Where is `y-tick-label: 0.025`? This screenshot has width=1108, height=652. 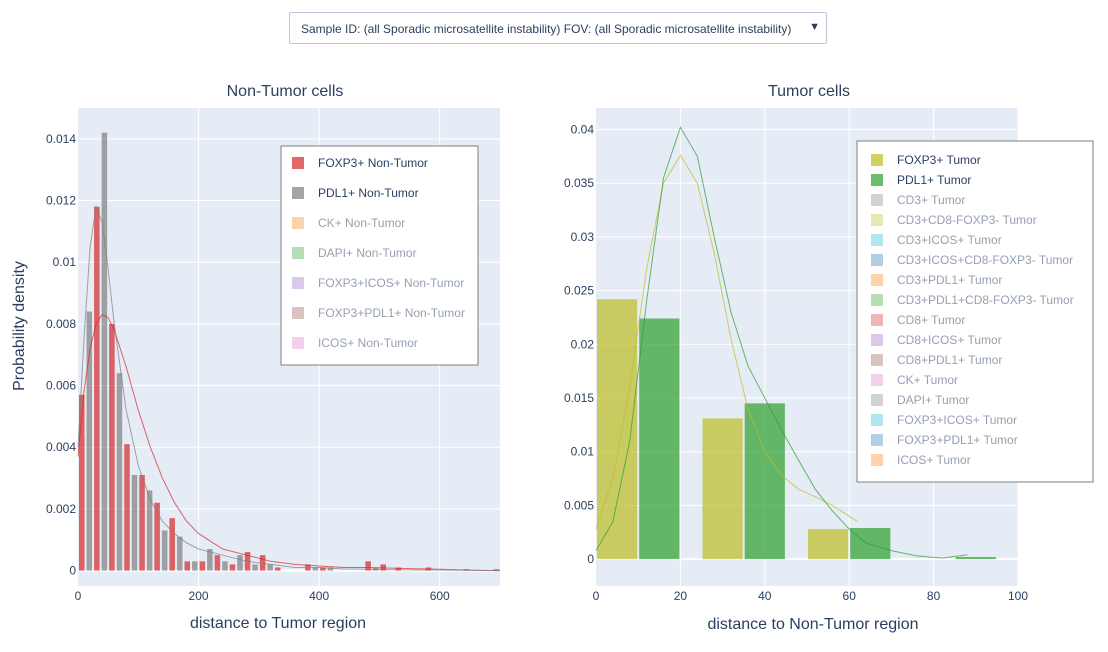 y-tick-label: 0.025 is located at coordinates (579, 291).